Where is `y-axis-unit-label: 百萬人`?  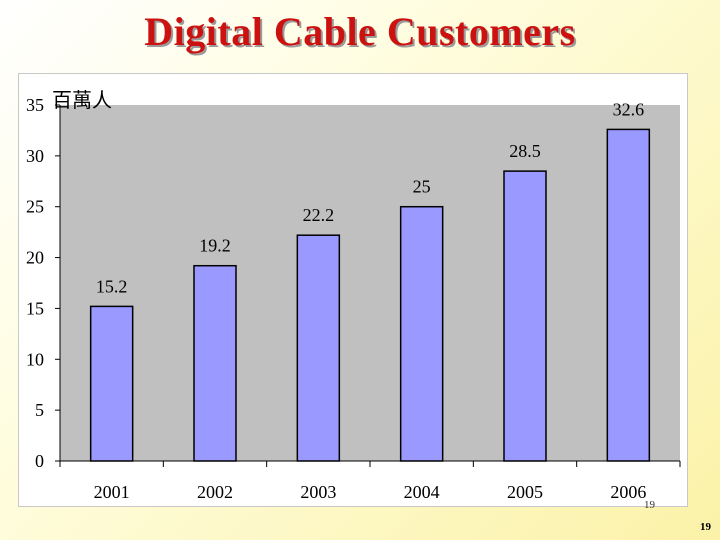
y-axis-unit-label: 百萬人 is located at coordinates (82, 100).